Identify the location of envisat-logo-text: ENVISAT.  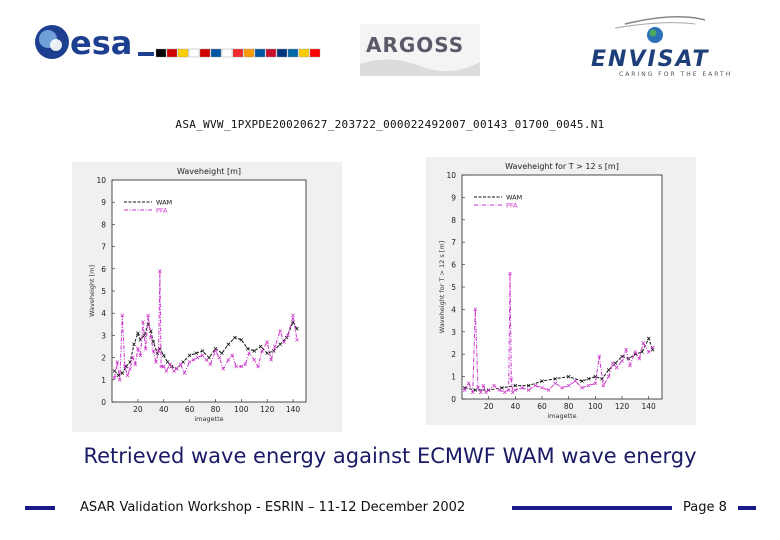
(650, 59).